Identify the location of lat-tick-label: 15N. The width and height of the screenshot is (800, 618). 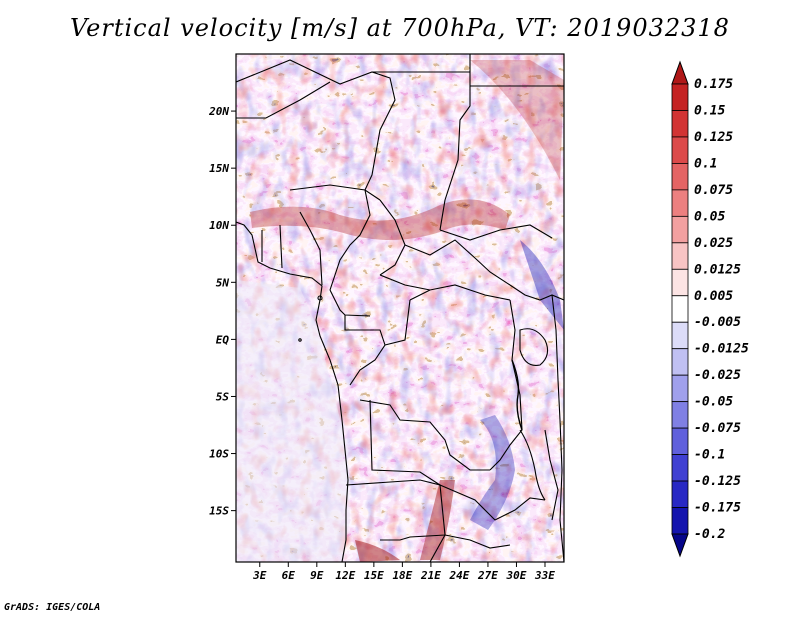
(219, 168).